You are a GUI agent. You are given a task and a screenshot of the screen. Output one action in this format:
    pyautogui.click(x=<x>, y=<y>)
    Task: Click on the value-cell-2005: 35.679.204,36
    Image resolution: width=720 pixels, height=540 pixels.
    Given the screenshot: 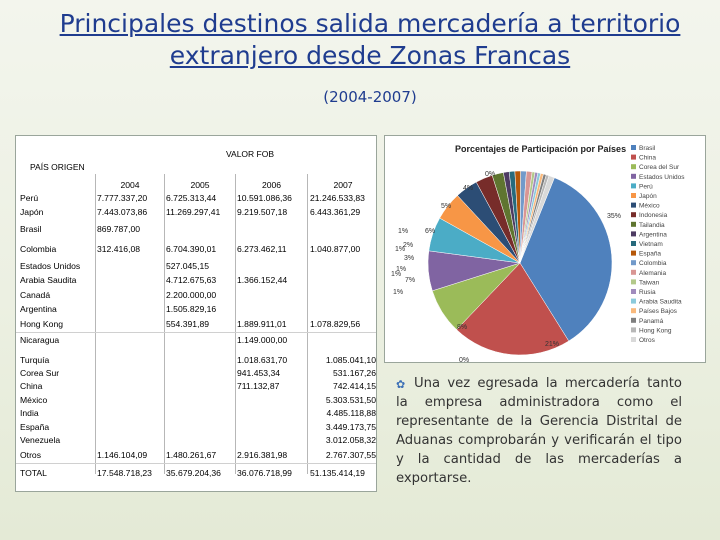 What is the action you would take?
    pyautogui.click(x=193, y=473)
    